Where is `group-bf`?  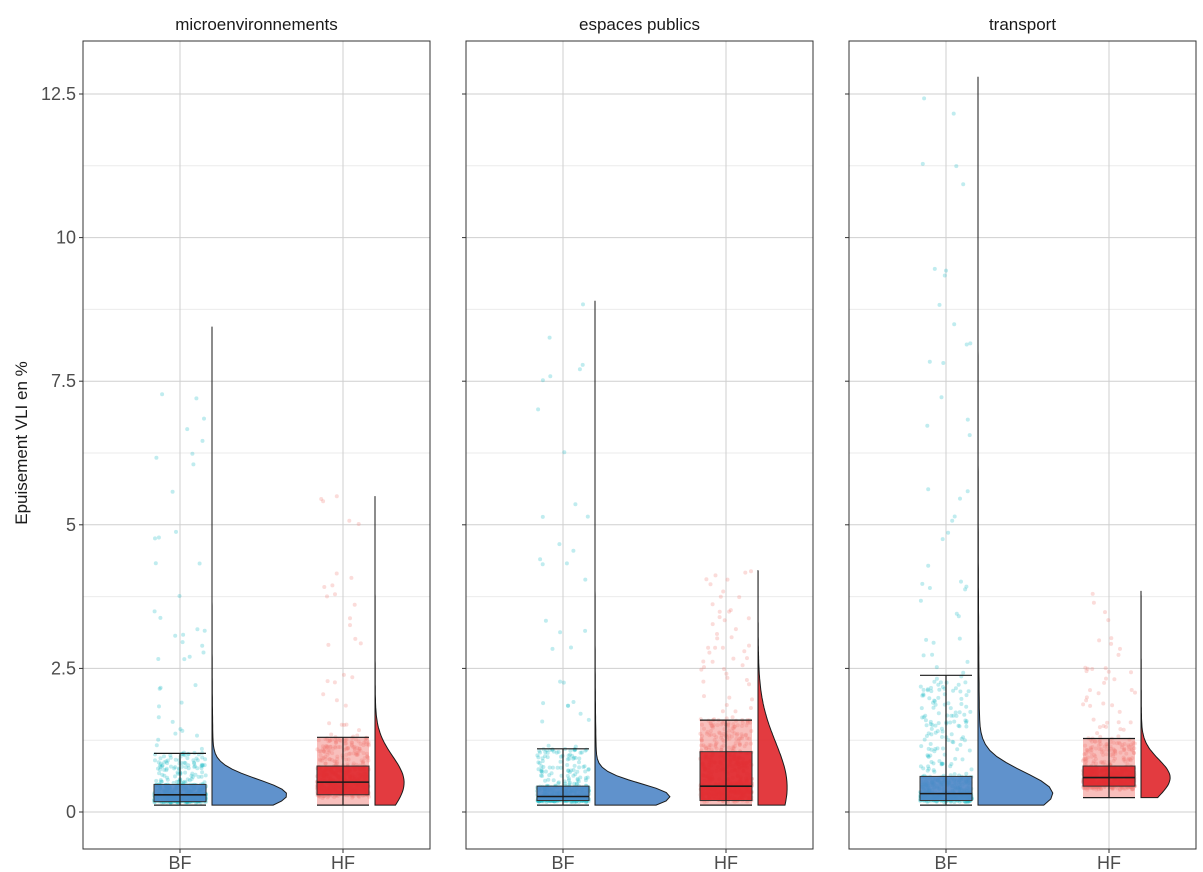 group-bf is located at coordinates (603, 553).